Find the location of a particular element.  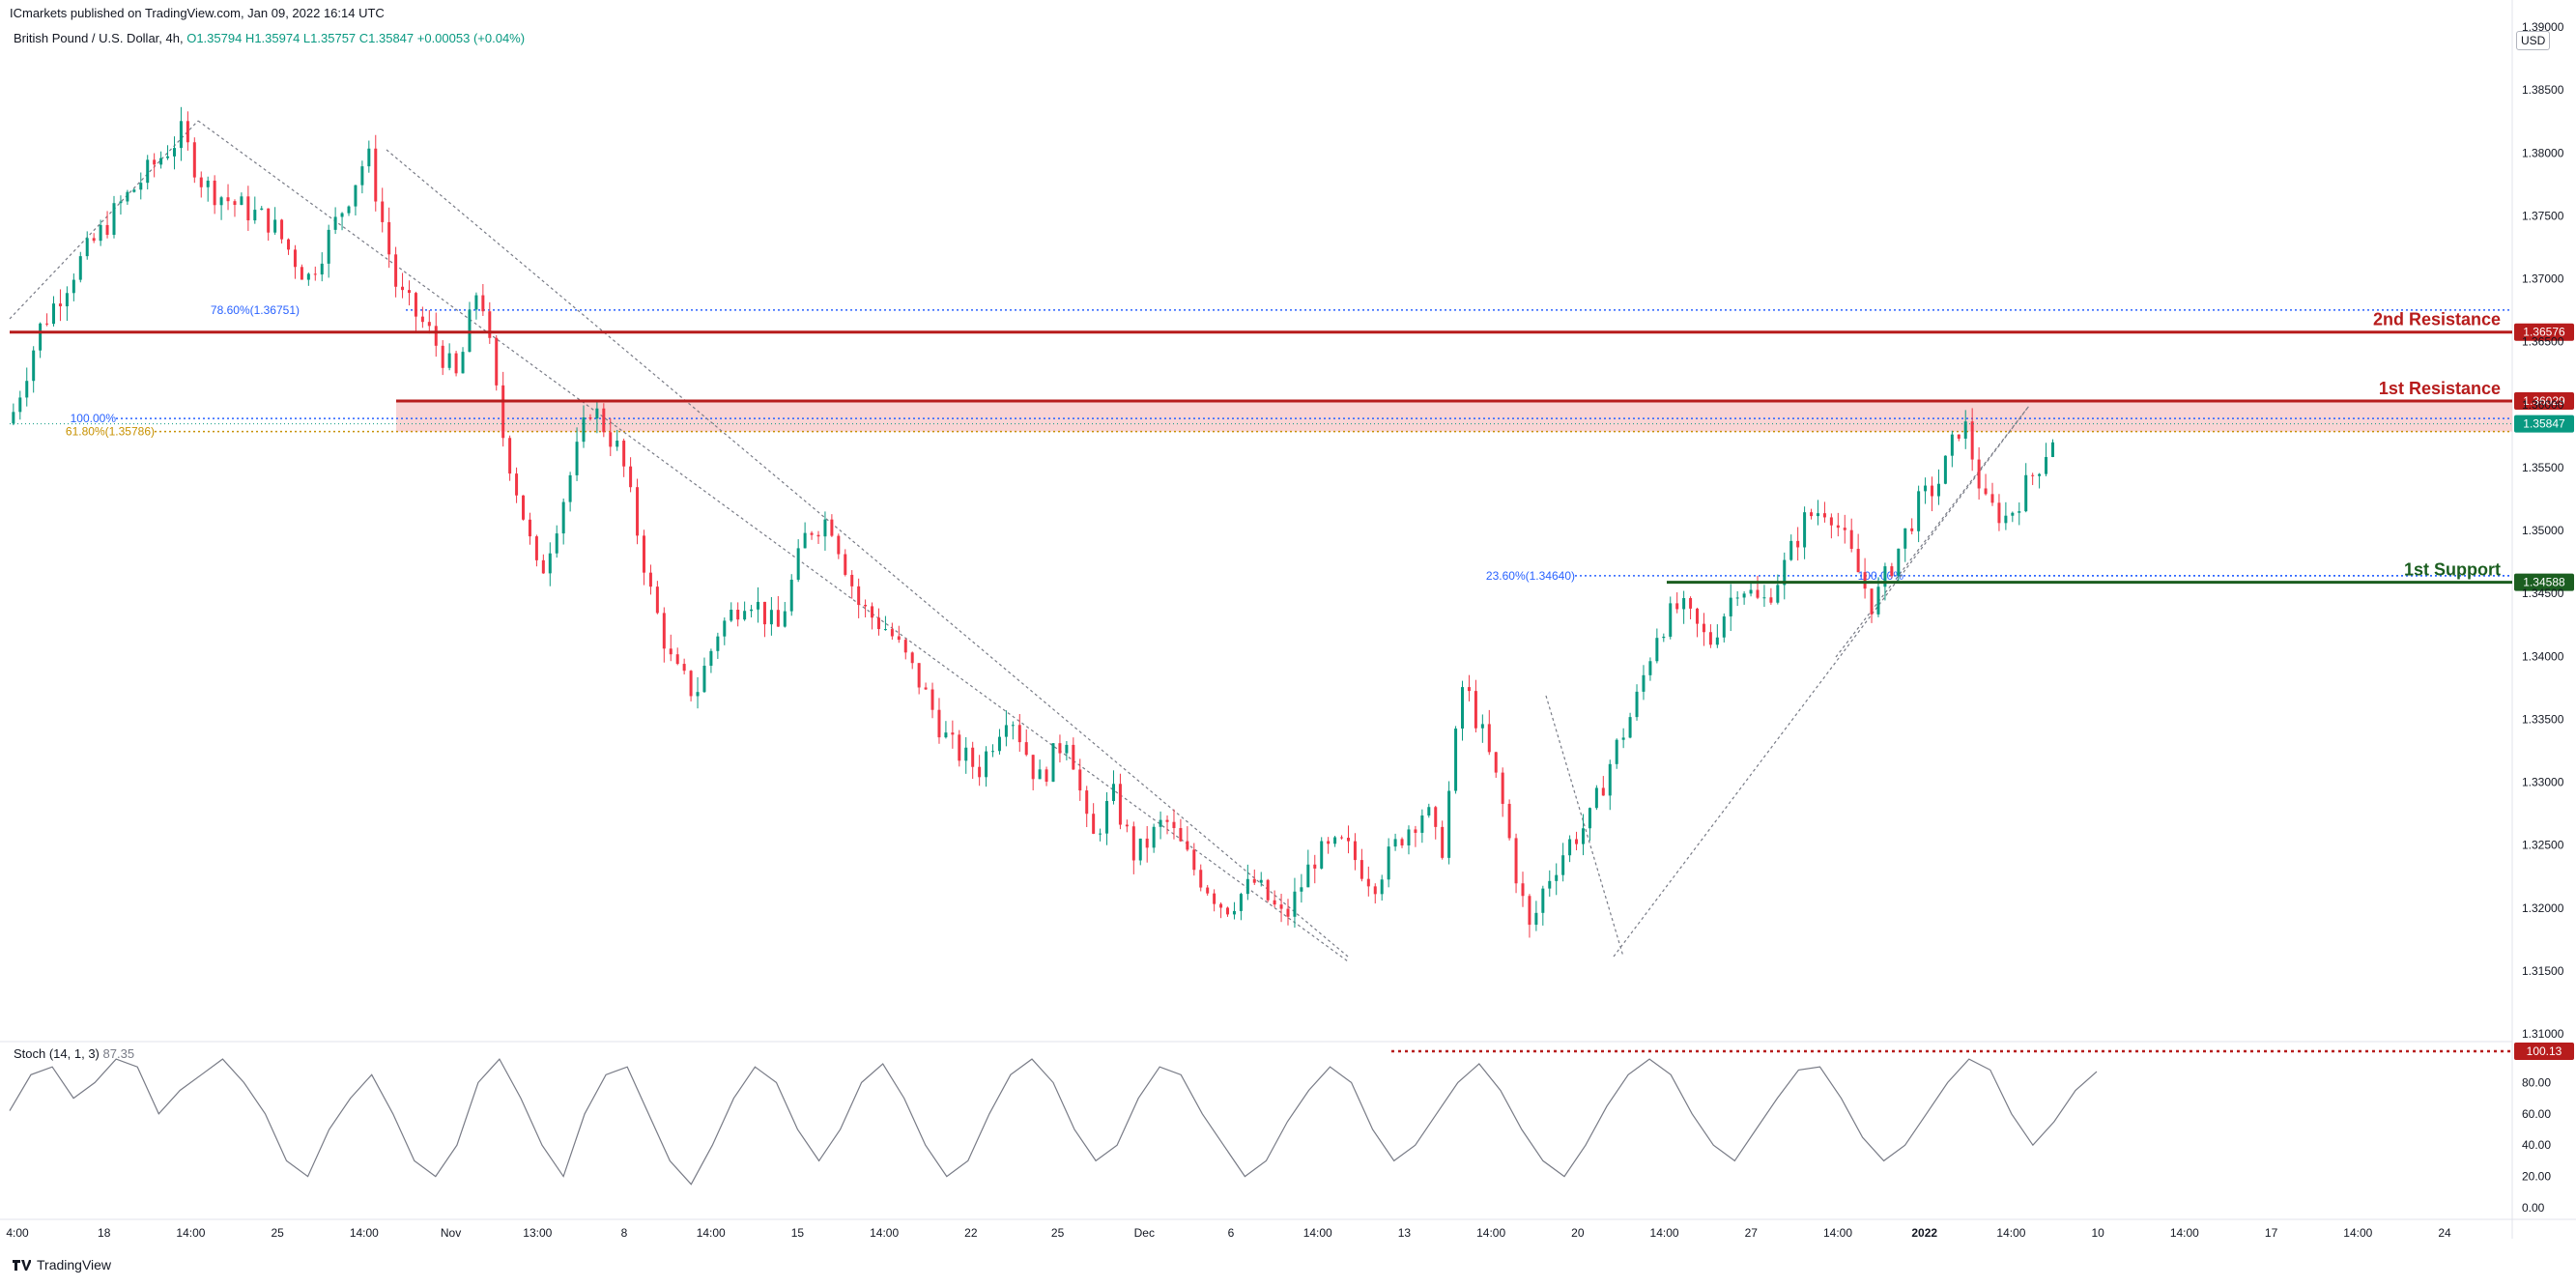

stoch-value-badge is located at coordinates (2544, 1052).